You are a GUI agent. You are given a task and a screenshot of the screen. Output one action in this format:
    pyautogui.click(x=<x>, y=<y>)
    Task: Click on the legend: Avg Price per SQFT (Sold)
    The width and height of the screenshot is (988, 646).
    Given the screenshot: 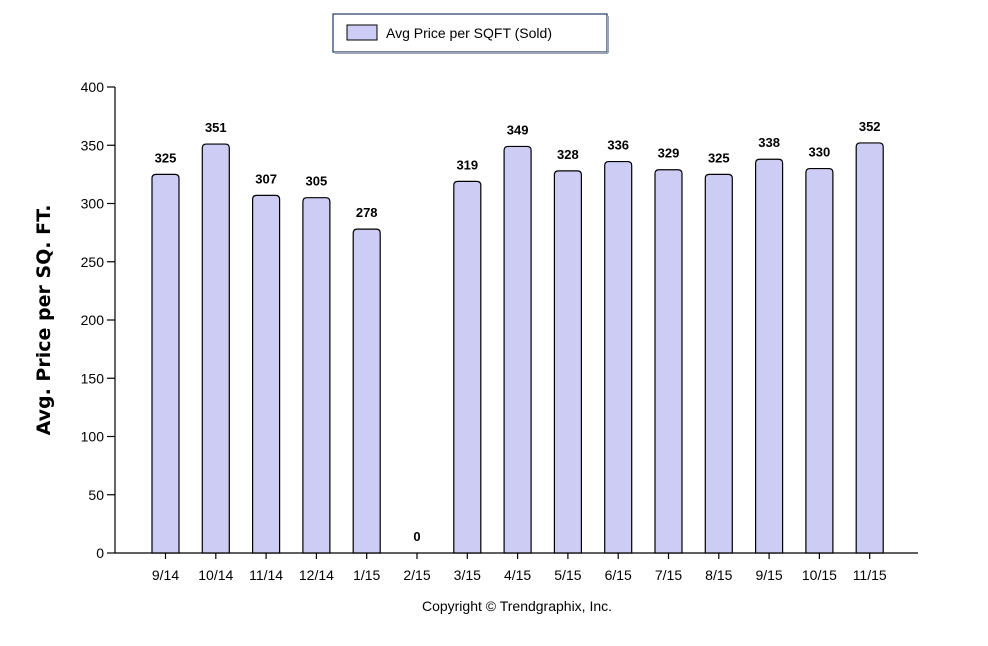 What is the action you would take?
    pyautogui.click(x=470, y=33)
    